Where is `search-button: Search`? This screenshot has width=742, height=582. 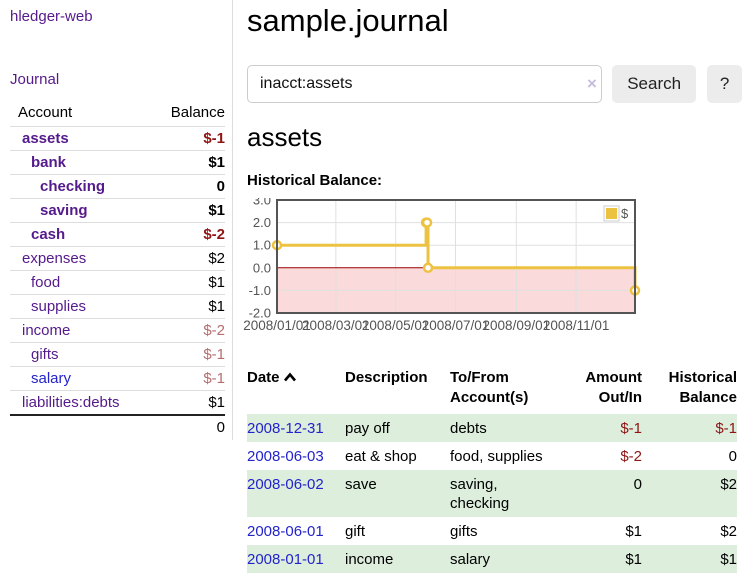
search-button: Search is located at coordinates (654, 84).